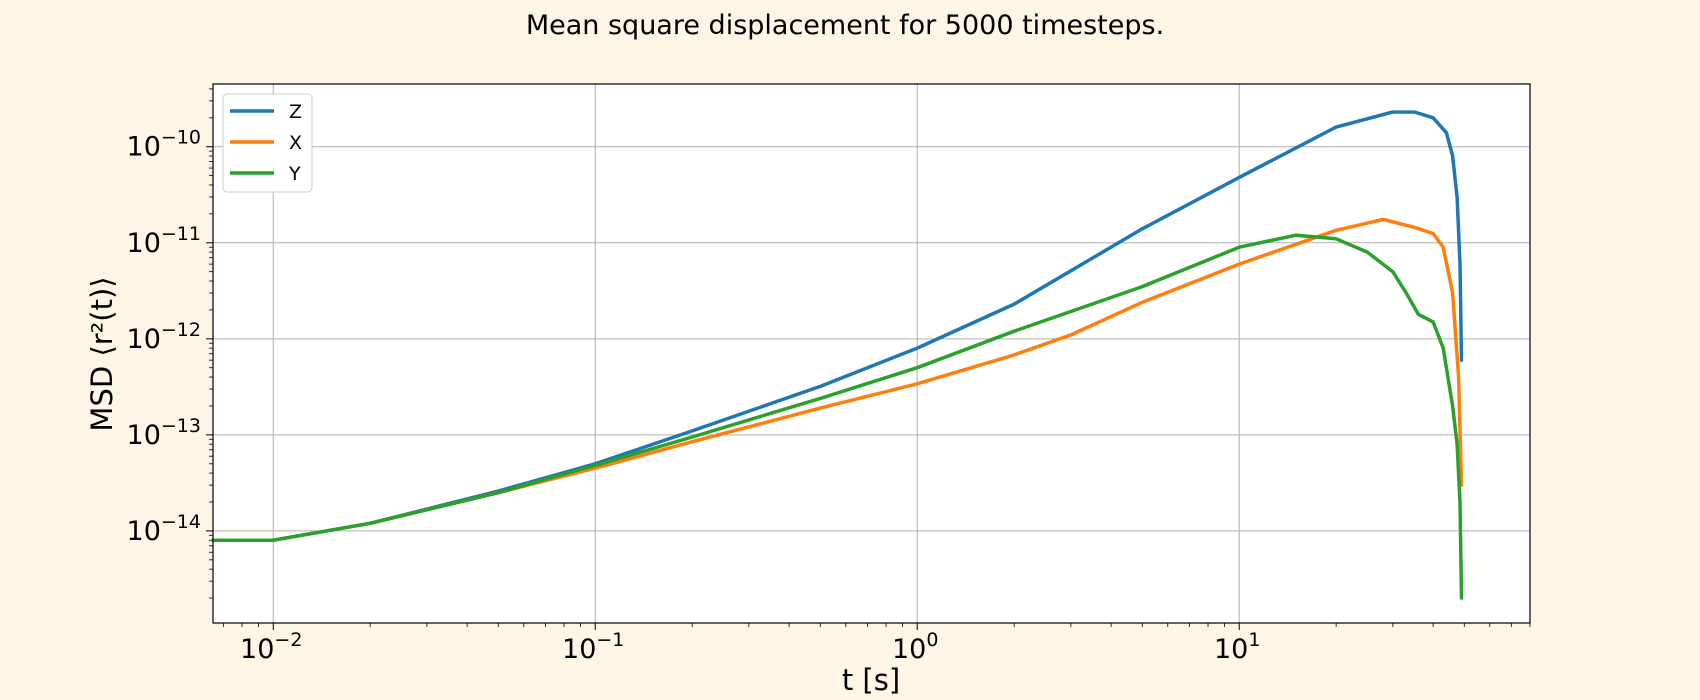 The width and height of the screenshot is (1700, 700). Describe the element at coordinates (294, 174) in the screenshot. I see `legend-label-y: Y` at that location.